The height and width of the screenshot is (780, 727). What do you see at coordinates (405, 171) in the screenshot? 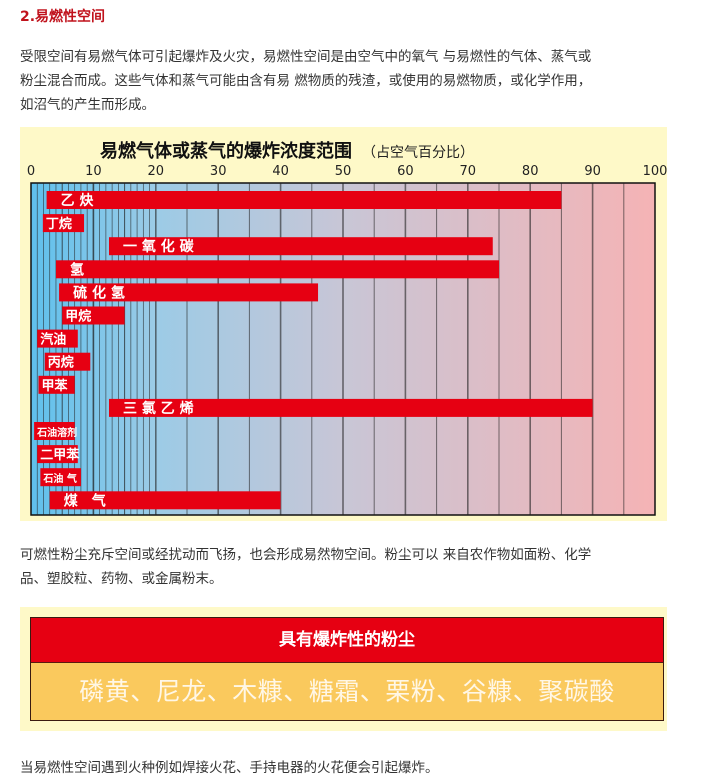
I see `x-tick-label: 60` at bounding box center [405, 171].